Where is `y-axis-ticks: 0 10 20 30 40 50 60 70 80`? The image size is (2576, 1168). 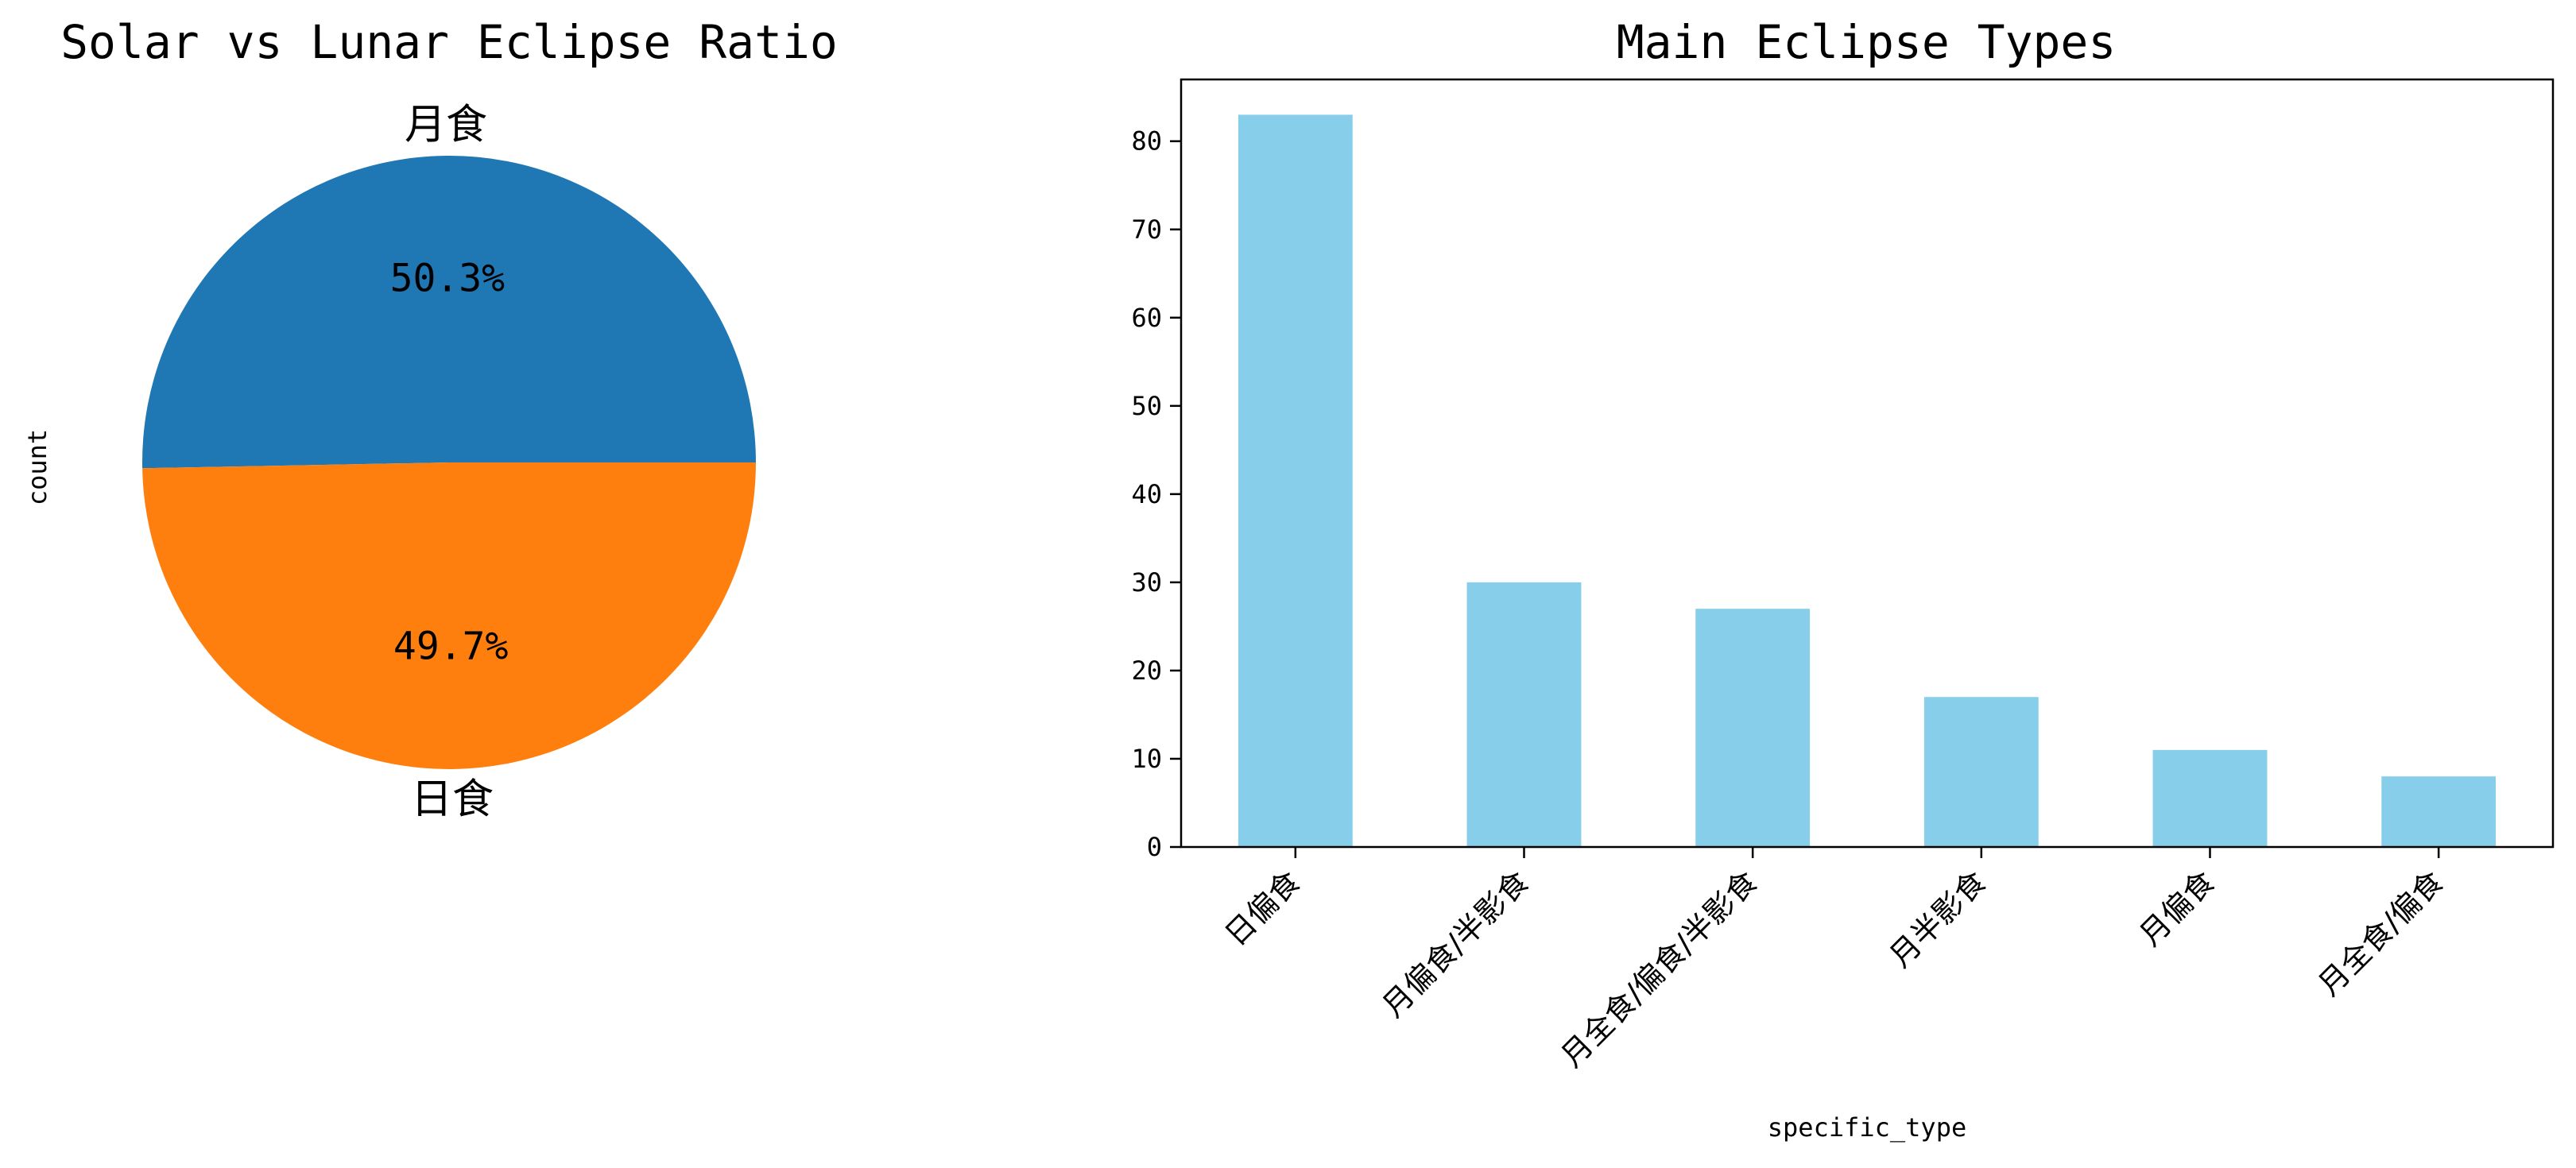 y-axis-ticks: 0 10 20 30 40 50 60 70 80 is located at coordinates (1156, 494).